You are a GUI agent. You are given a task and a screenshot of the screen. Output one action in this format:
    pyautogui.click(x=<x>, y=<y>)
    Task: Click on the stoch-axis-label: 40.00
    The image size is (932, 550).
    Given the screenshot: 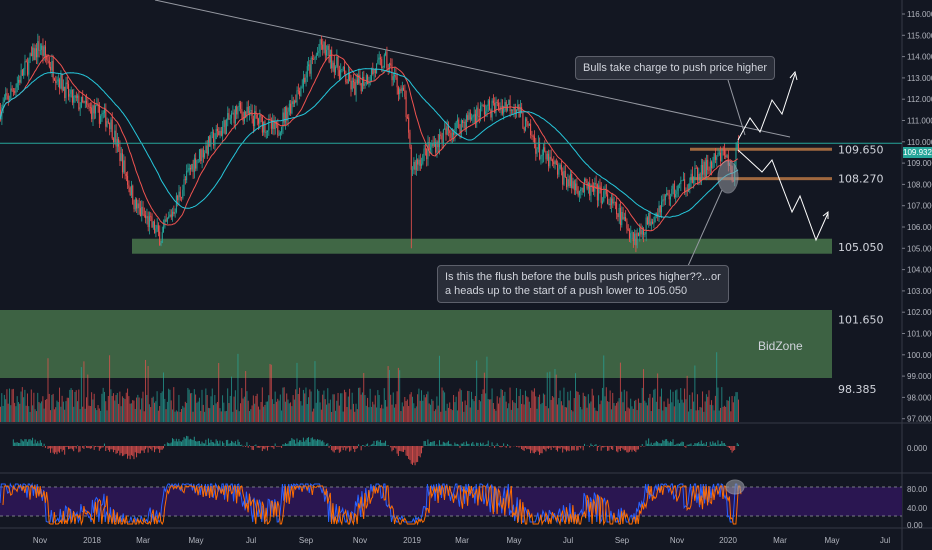 What is the action you would take?
    pyautogui.click(x=917, y=508)
    